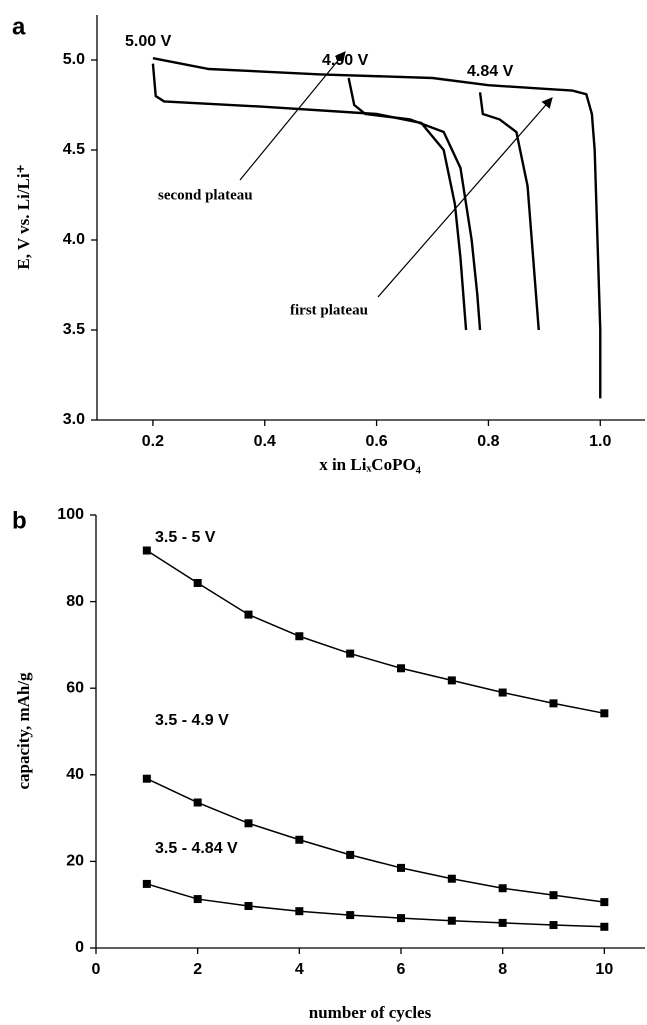 This screenshot has height=1025, width=647. What do you see at coordinates (196, 848) in the screenshot?
I see `series-label: 3.5 - 4.84 V` at bounding box center [196, 848].